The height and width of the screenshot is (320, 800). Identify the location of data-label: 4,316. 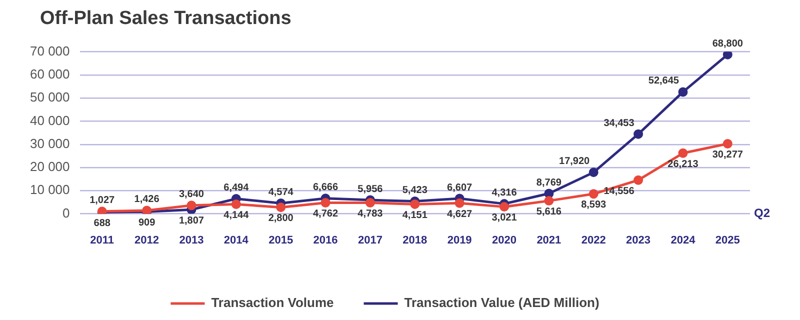
(505, 193).